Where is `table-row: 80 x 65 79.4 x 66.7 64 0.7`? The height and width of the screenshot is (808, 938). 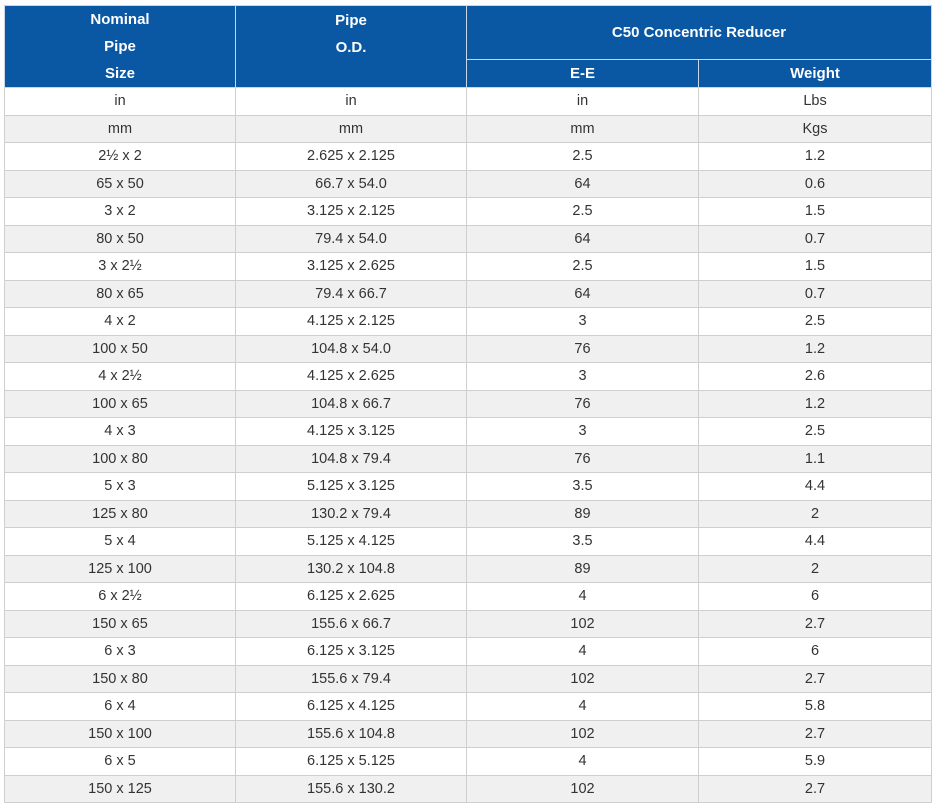 table-row: 80 x 65 79.4 x 66.7 64 0.7 is located at coordinates (468, 293).